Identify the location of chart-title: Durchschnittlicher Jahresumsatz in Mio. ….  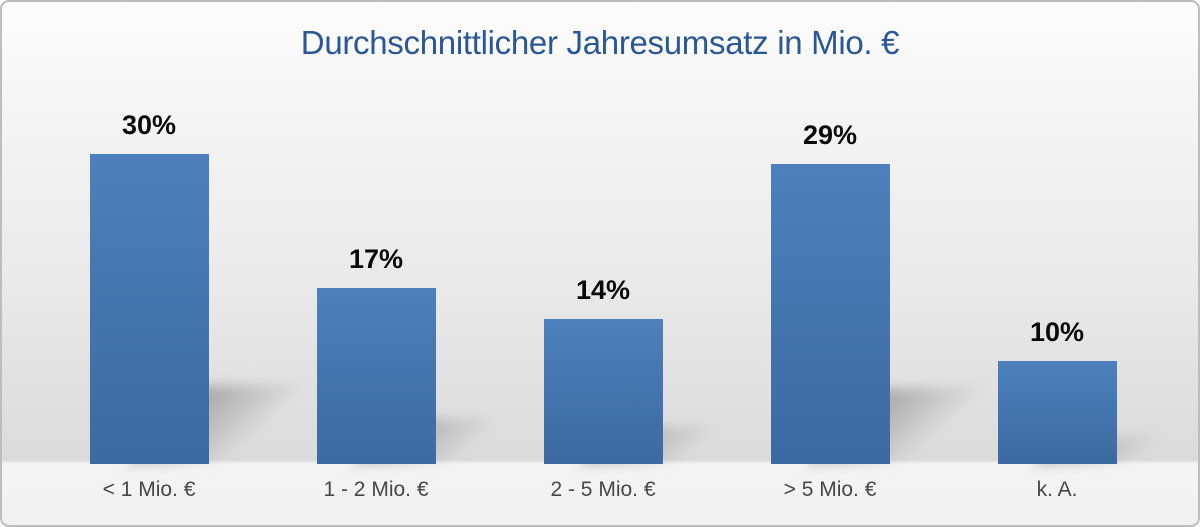
(600, 42).